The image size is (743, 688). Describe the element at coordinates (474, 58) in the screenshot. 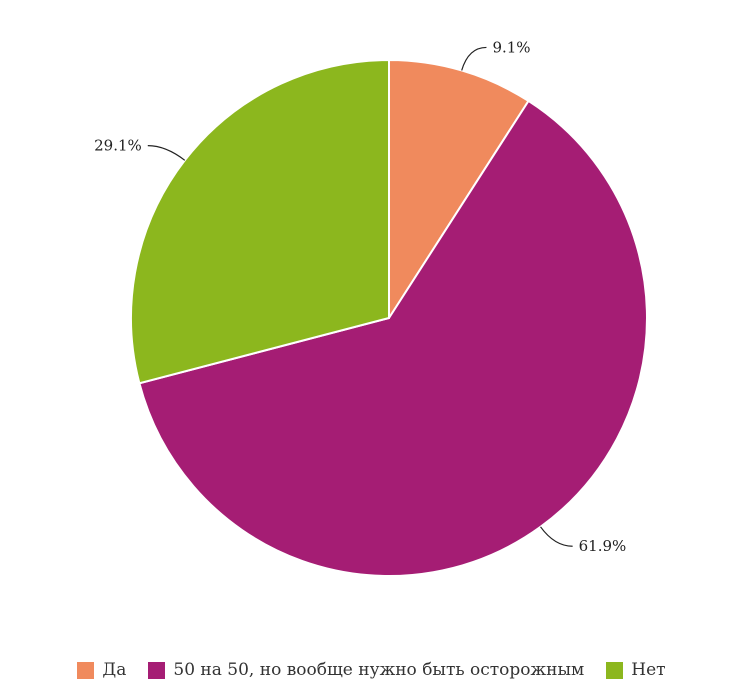

I see `leader-da` at that location.